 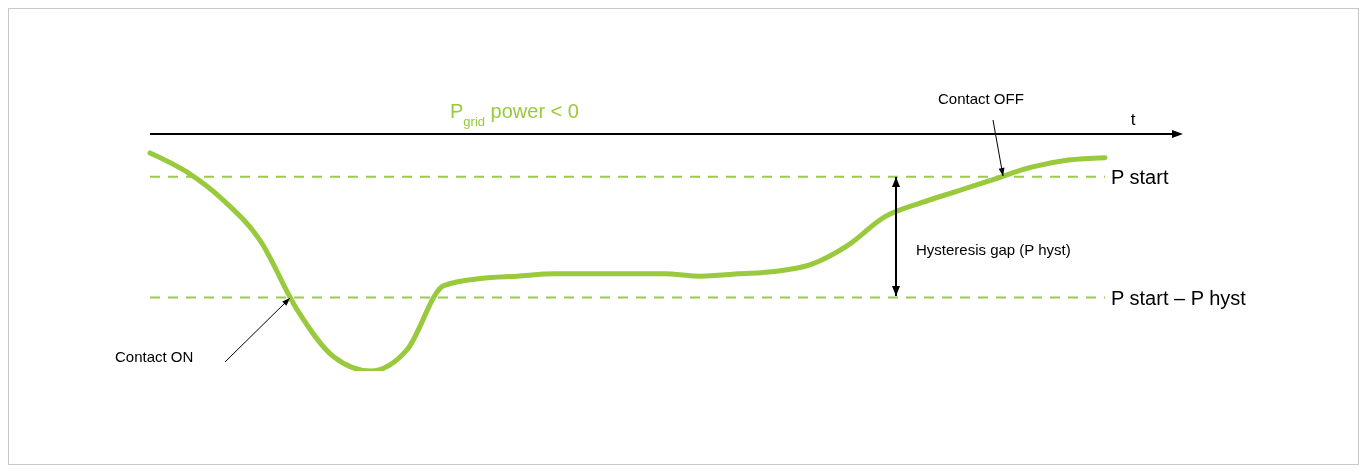 What do you see at coordinates (154, 356) in the screenshot?
I see `annotation: Contact ON` at bounding box center [154, 356].